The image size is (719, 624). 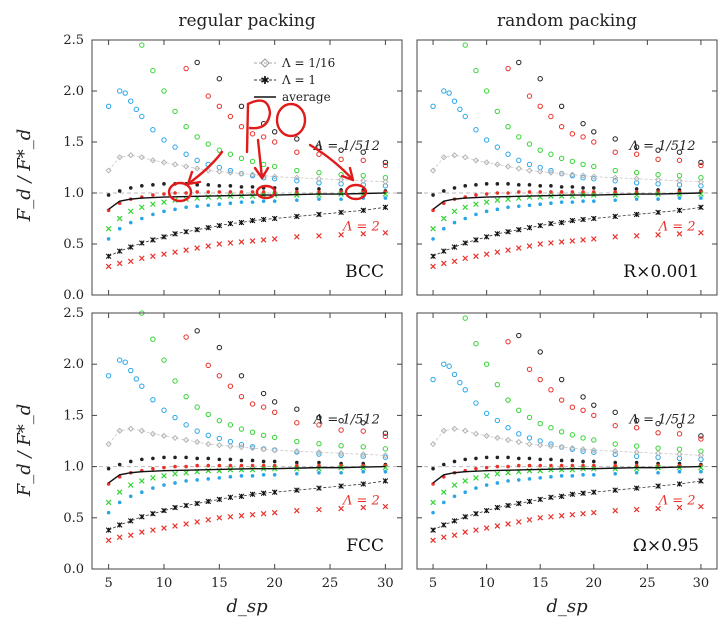 I want to click on annotation-arrow-mid, so click(x=260, y=159).